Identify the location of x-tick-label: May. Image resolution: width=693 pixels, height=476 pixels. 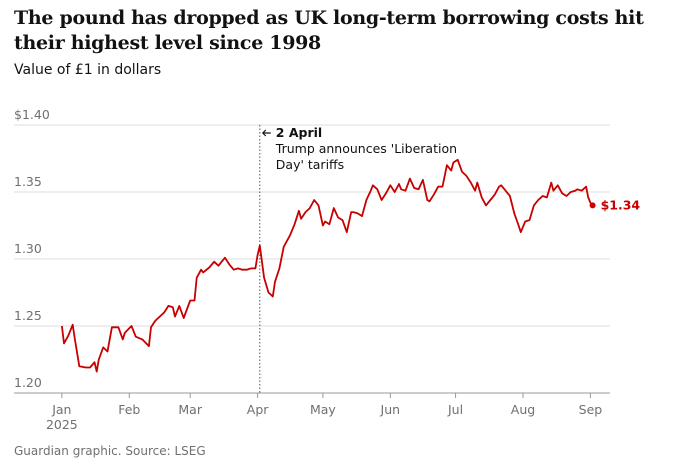
(323, 409).